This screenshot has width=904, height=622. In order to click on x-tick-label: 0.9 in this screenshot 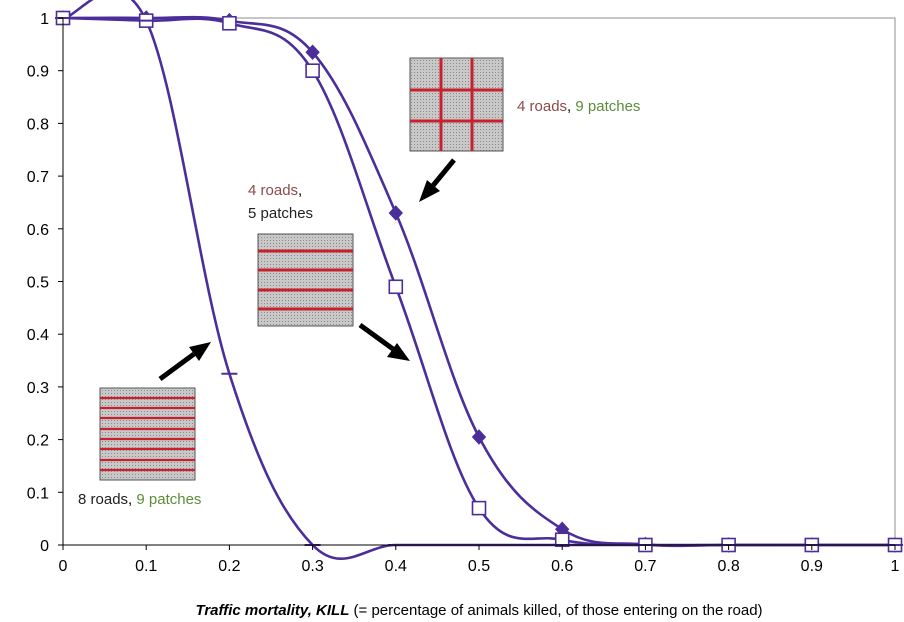, I will do `click(812, 566)`.